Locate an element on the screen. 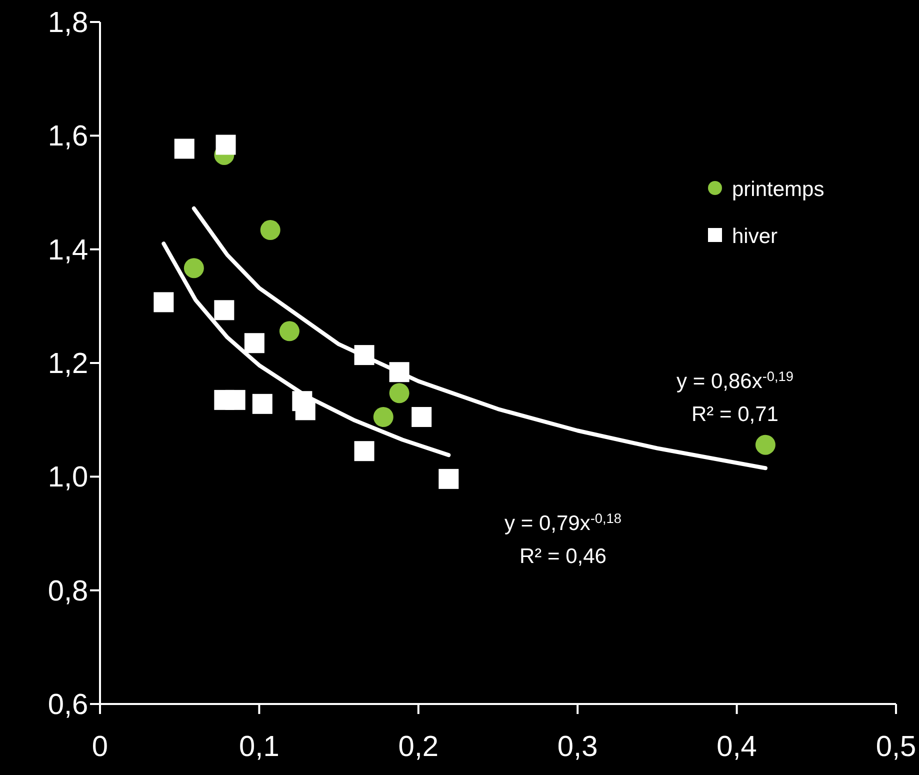 This screenshot has width=919, height=775. x-tick-label: 0 is located at coordinates (100, 747).